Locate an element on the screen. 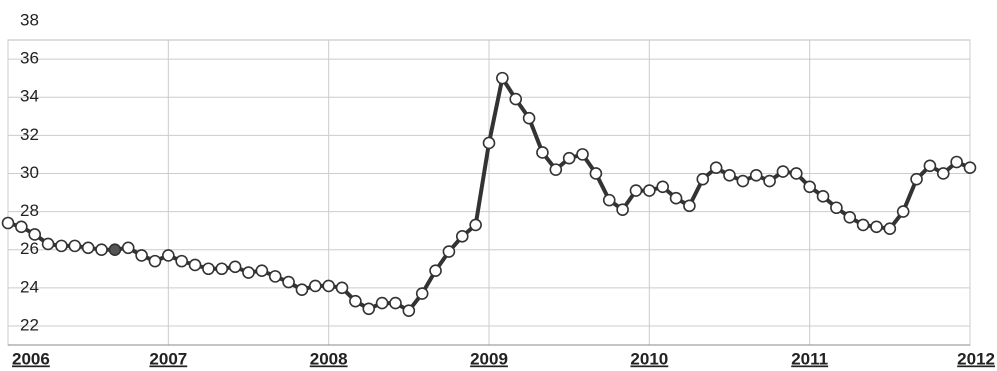 The image size is (997, 371). highlighted-point is located at coordinates (115, 249).